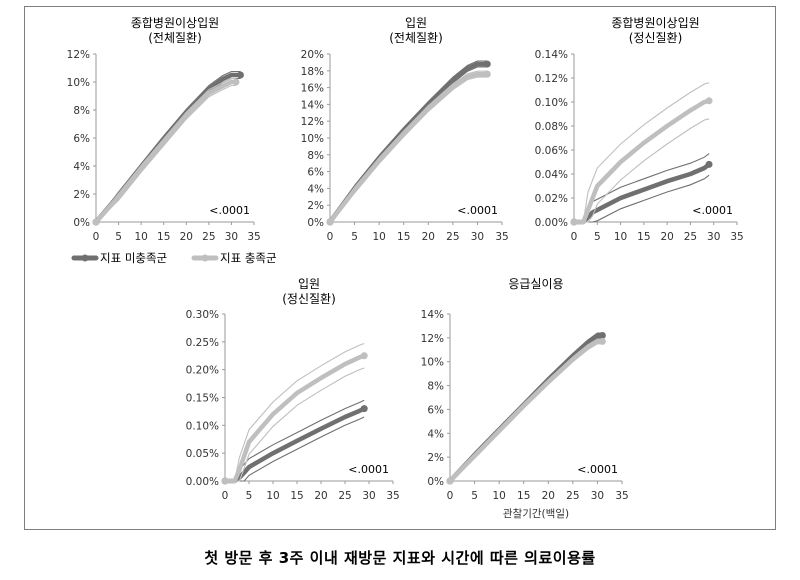 The image size is (800, 580). What do you see at coordinates (551, 151) in the screenshot?
I see `y-tick-label: 0.06%` at bounding box center [551, 151].